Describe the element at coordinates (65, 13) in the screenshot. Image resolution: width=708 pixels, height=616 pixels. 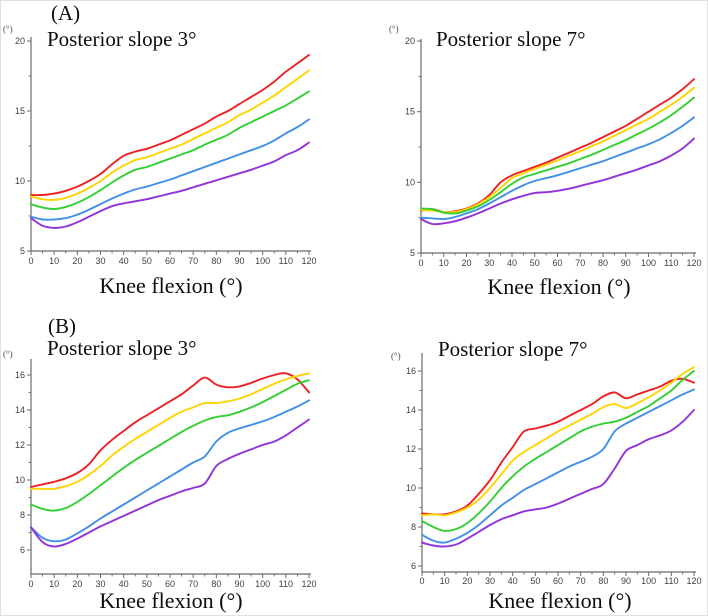
I see `panel-a-label: (A)` at that location.